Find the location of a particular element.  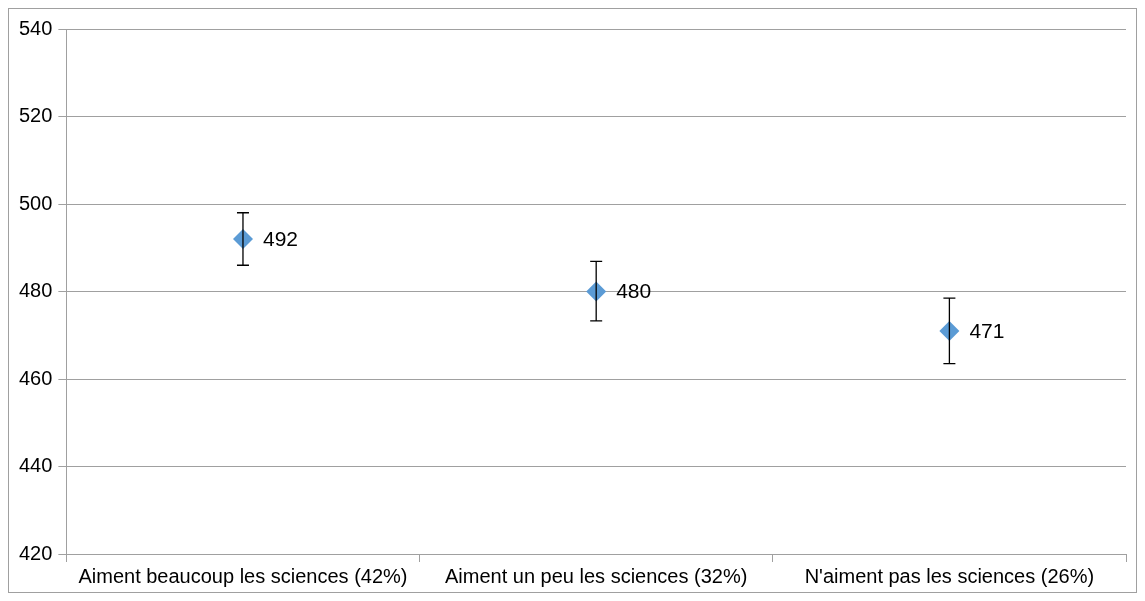

x-tick-label: Aiment beaucoup les sciences (42%) is located at coordinates (243, 575).